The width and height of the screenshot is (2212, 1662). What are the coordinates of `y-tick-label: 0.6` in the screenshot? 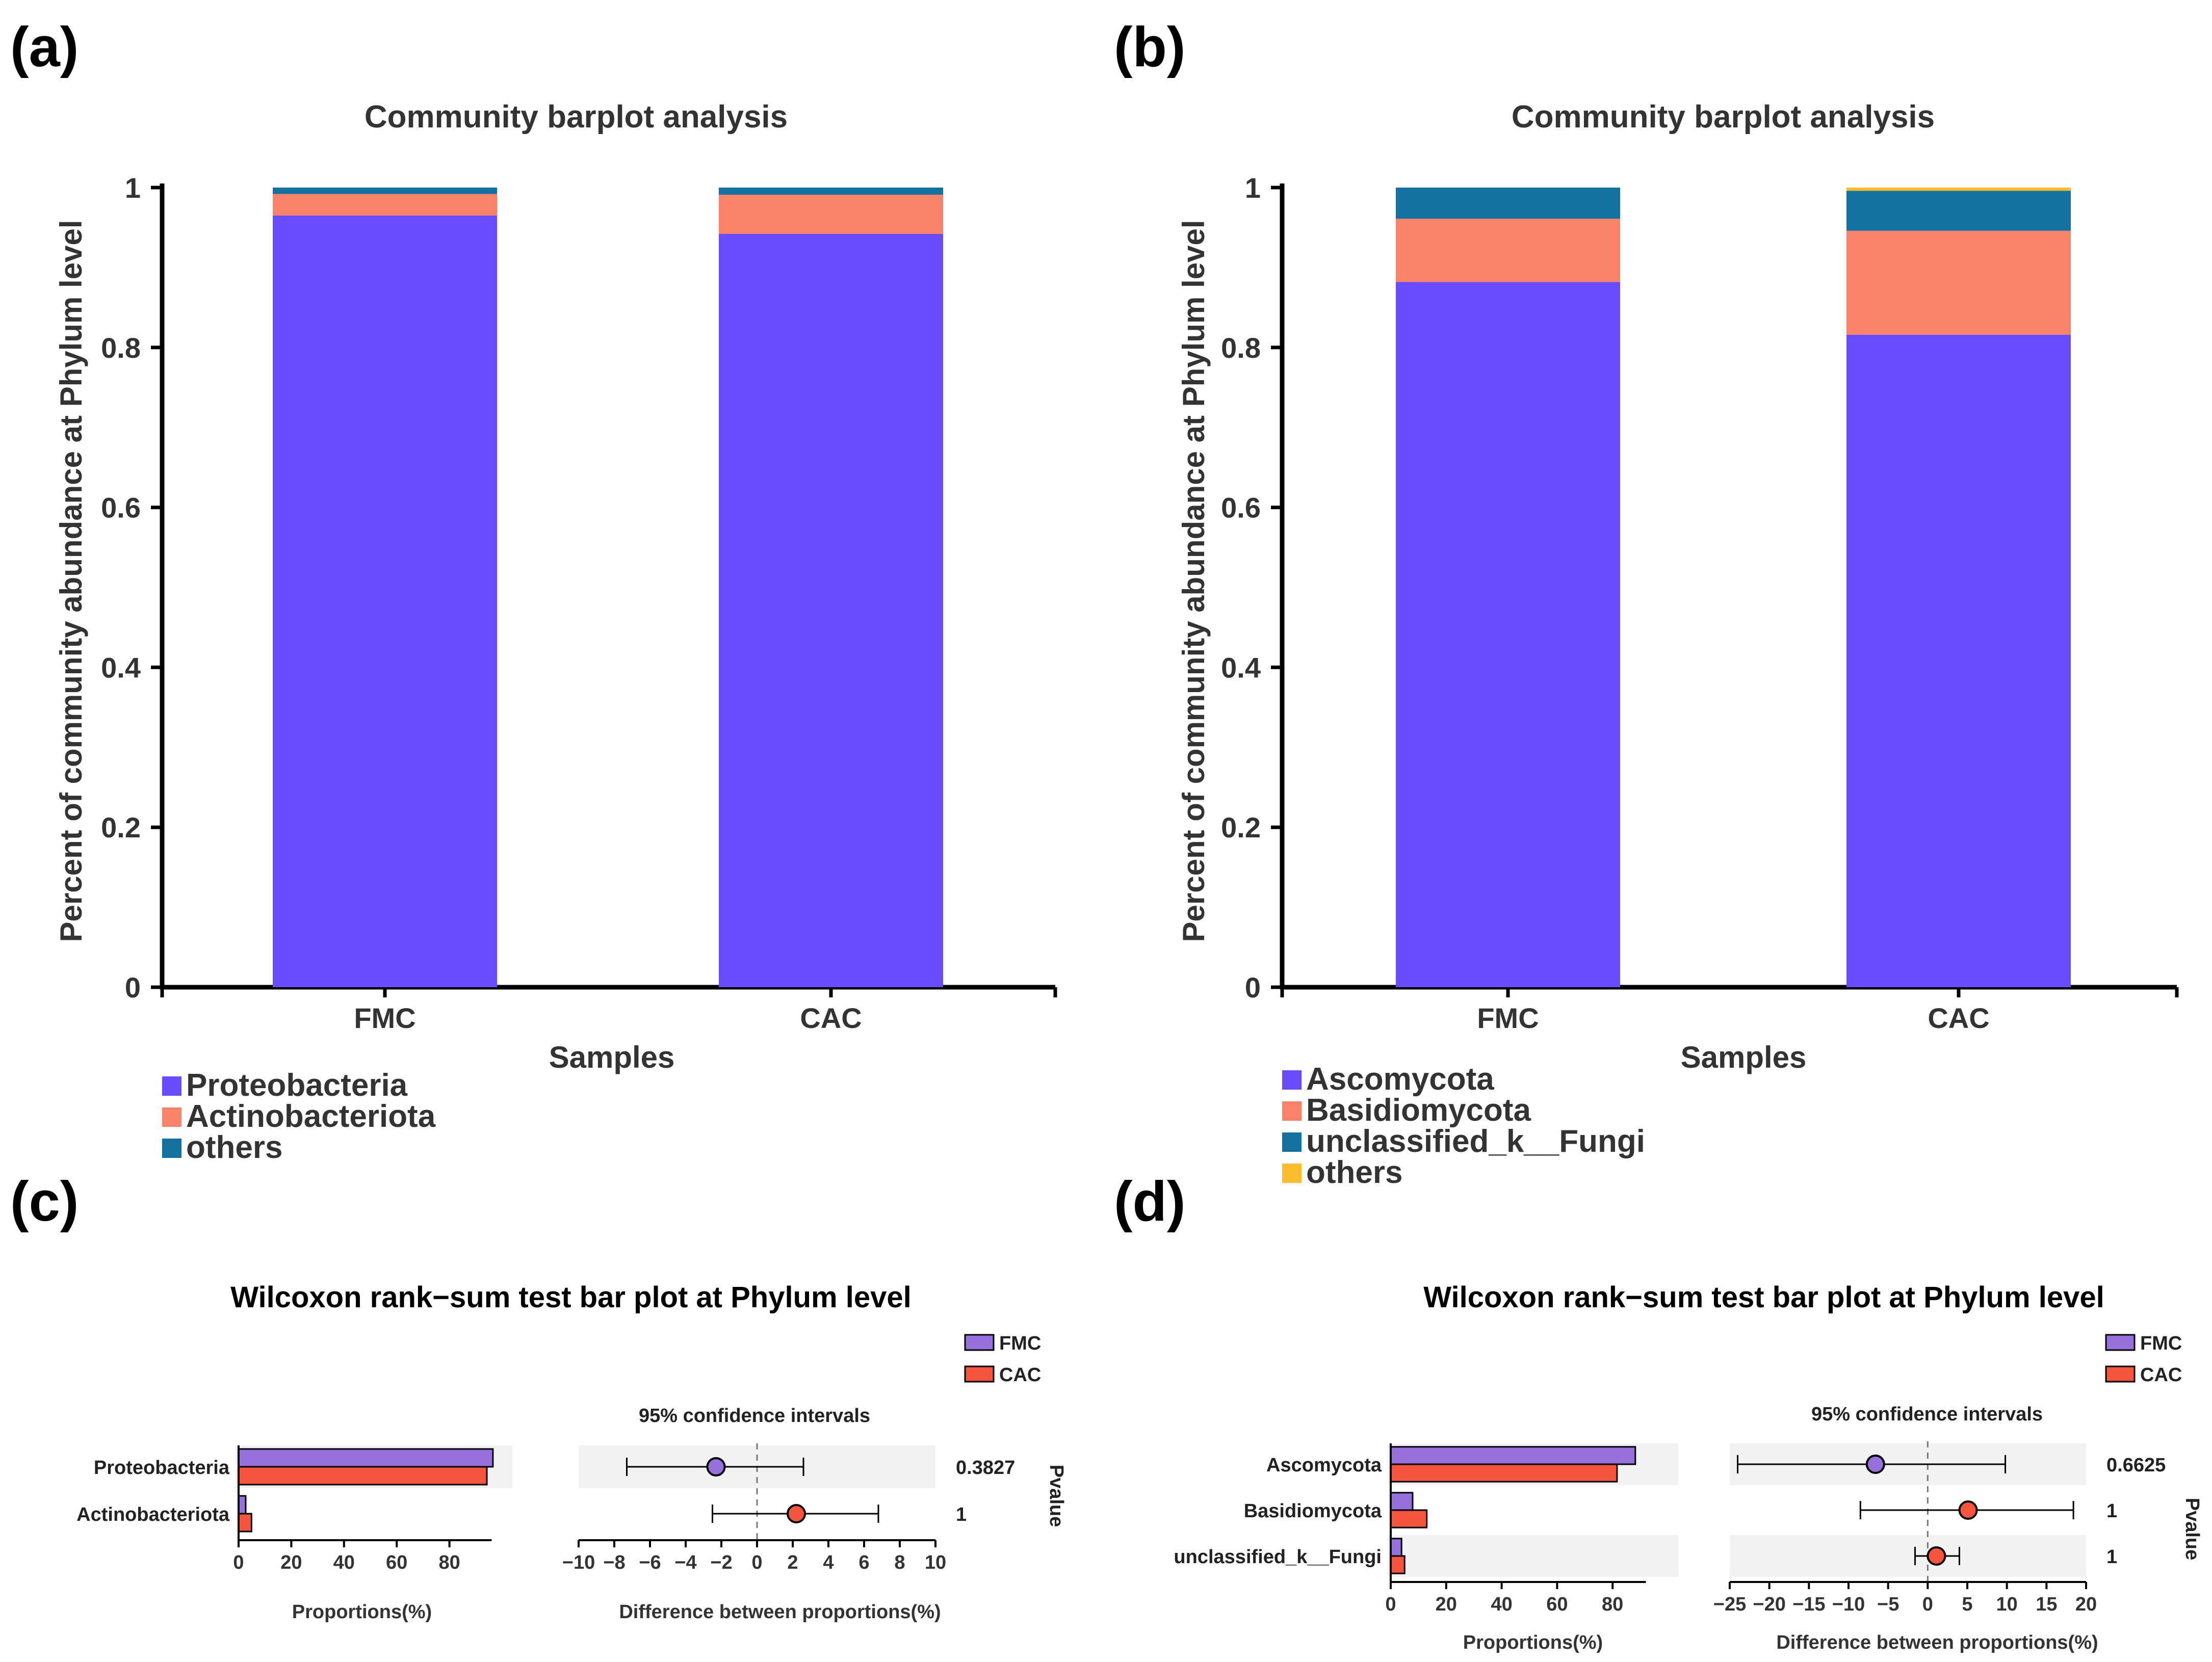 It's located at (121, 508).